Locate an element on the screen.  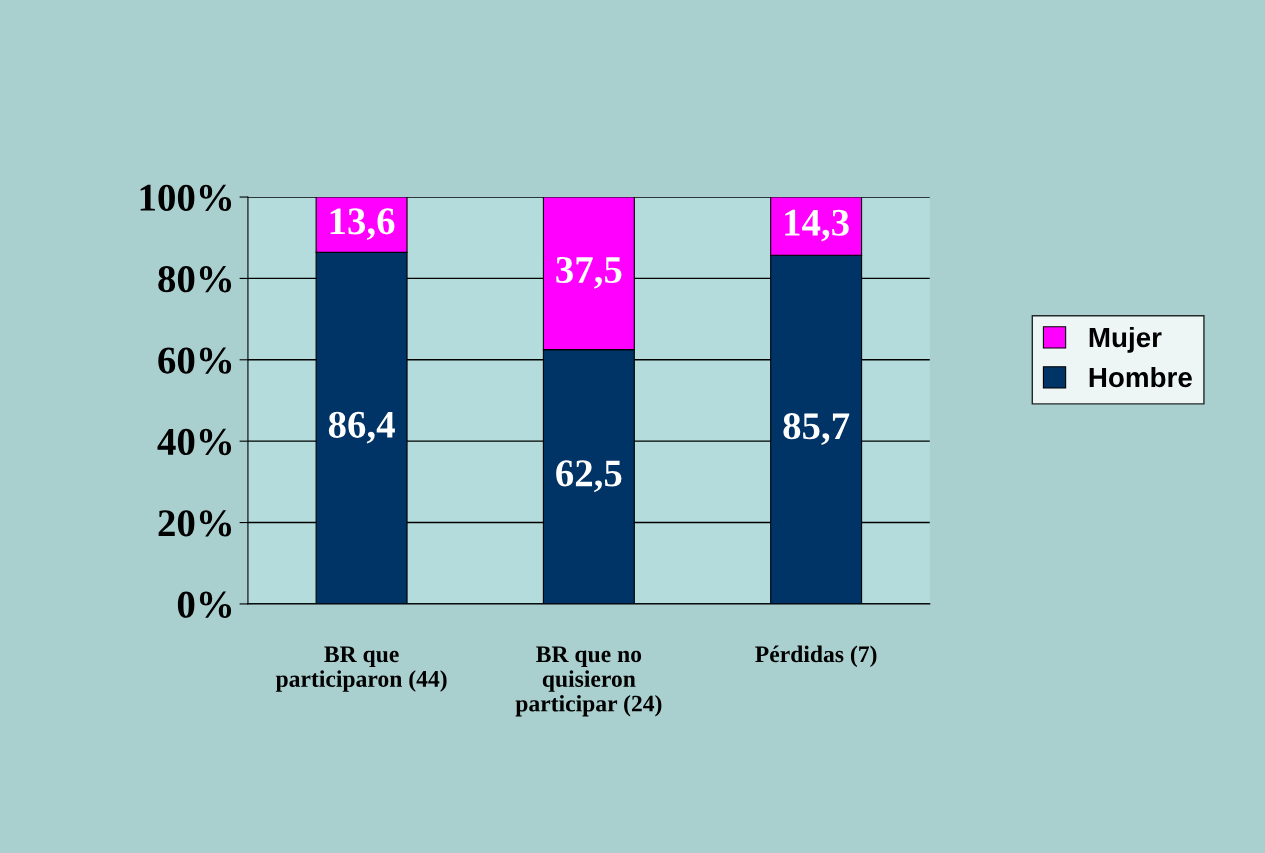
y-tick-label: 20% is located at coordinates (195, 523).